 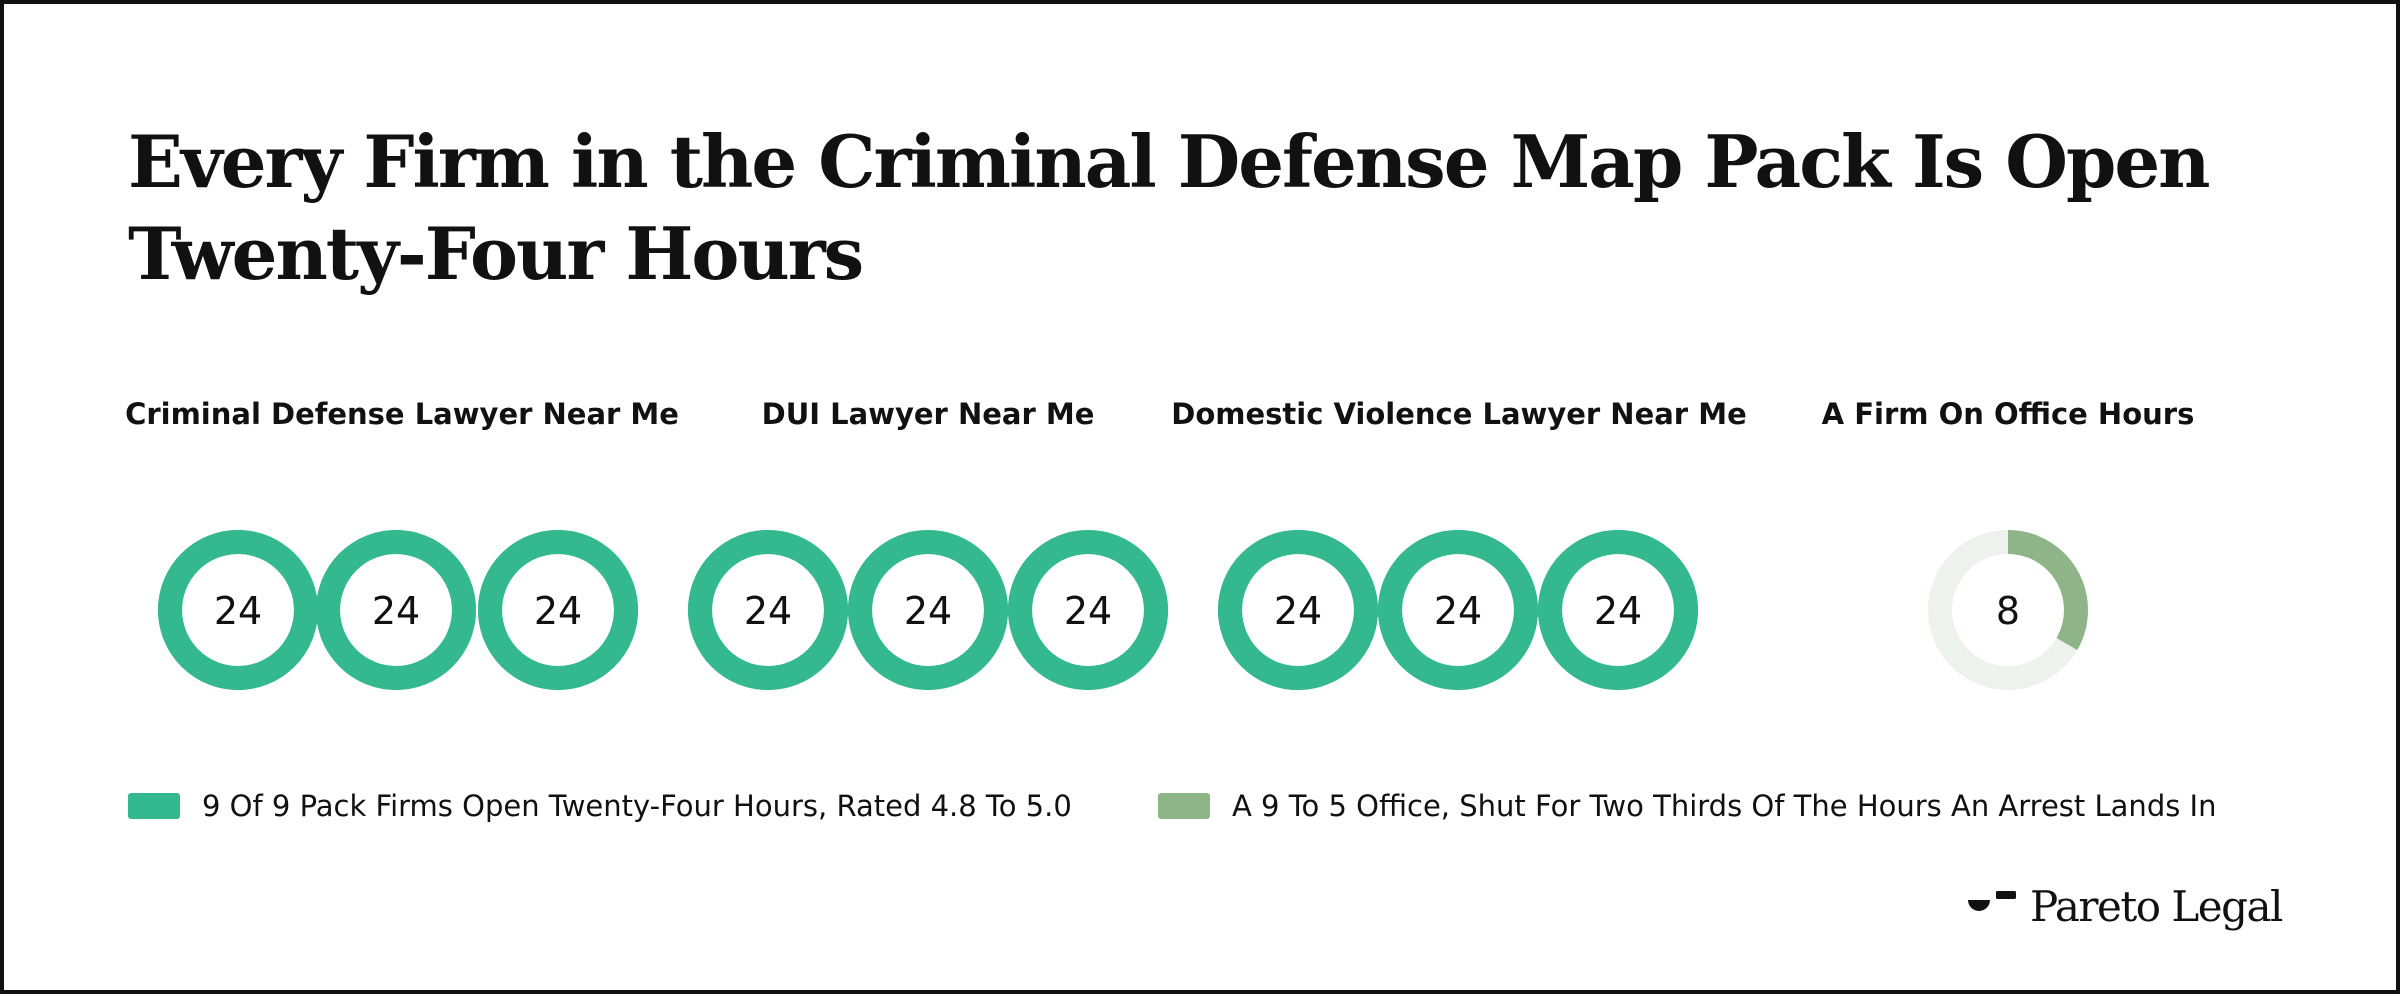 I want to click on group-1-ring-2-value-arc, so click(x=1088, y=610).